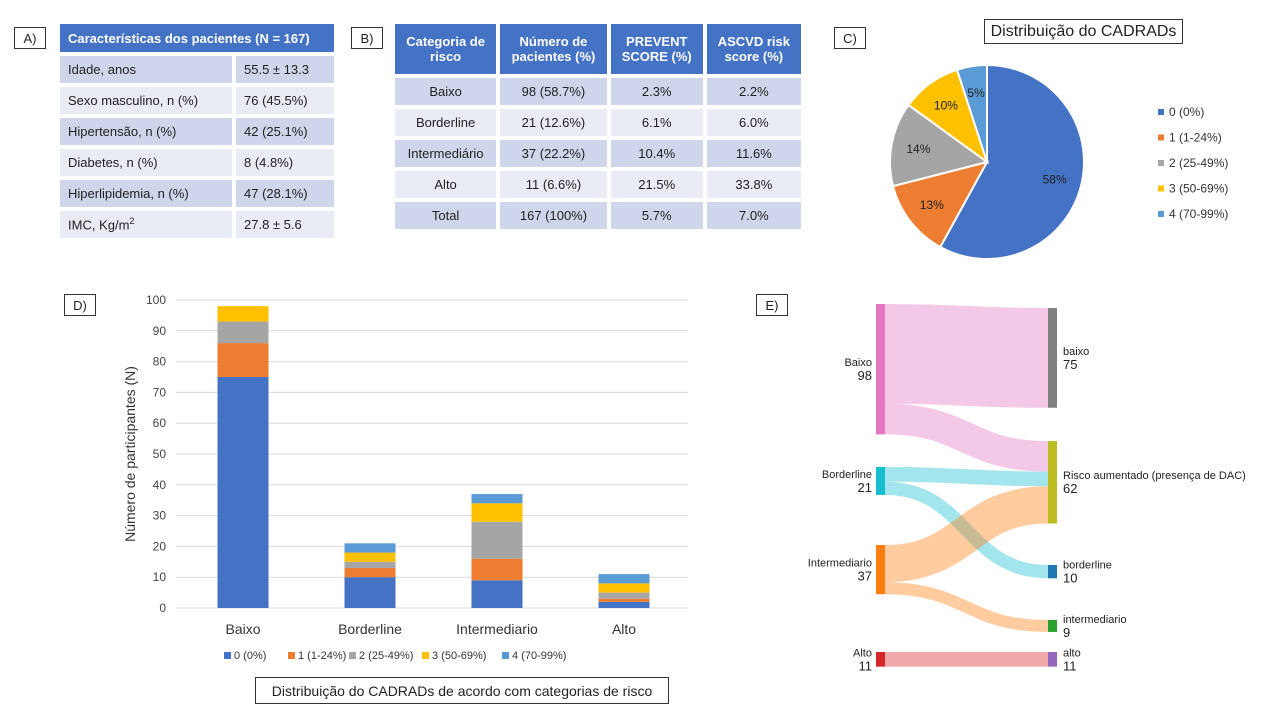 The width and height of the screenshot is (1277, 720). Describe the element at coordinates (1087, 566) in the screenshot. I see `sankey-node-label: borderline` at that location.